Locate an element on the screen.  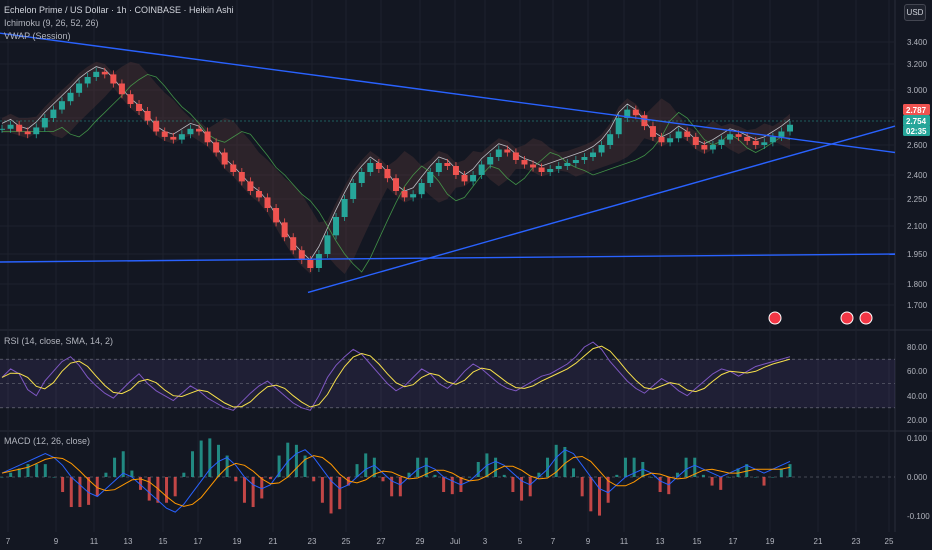
price-tick-label: 3.000 is located at coordinates (917, 90).